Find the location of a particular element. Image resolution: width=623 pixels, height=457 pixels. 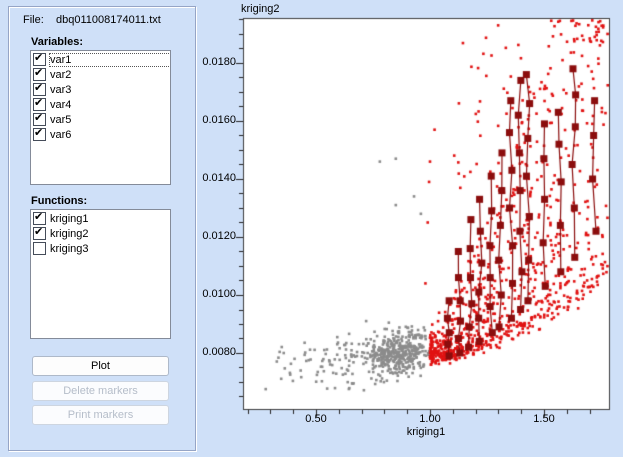

print-markers-button: Print markers is located at coordinates (100, 415).